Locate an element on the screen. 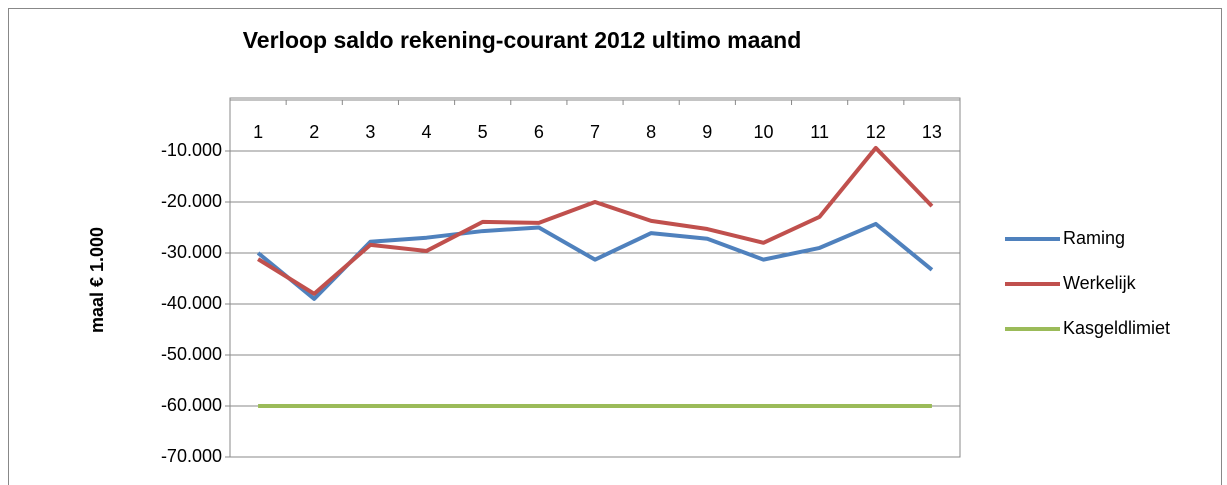 The width and height of the screenshot is (1227, 485). legend-label: Raming is located at coordinates (1094, 238).